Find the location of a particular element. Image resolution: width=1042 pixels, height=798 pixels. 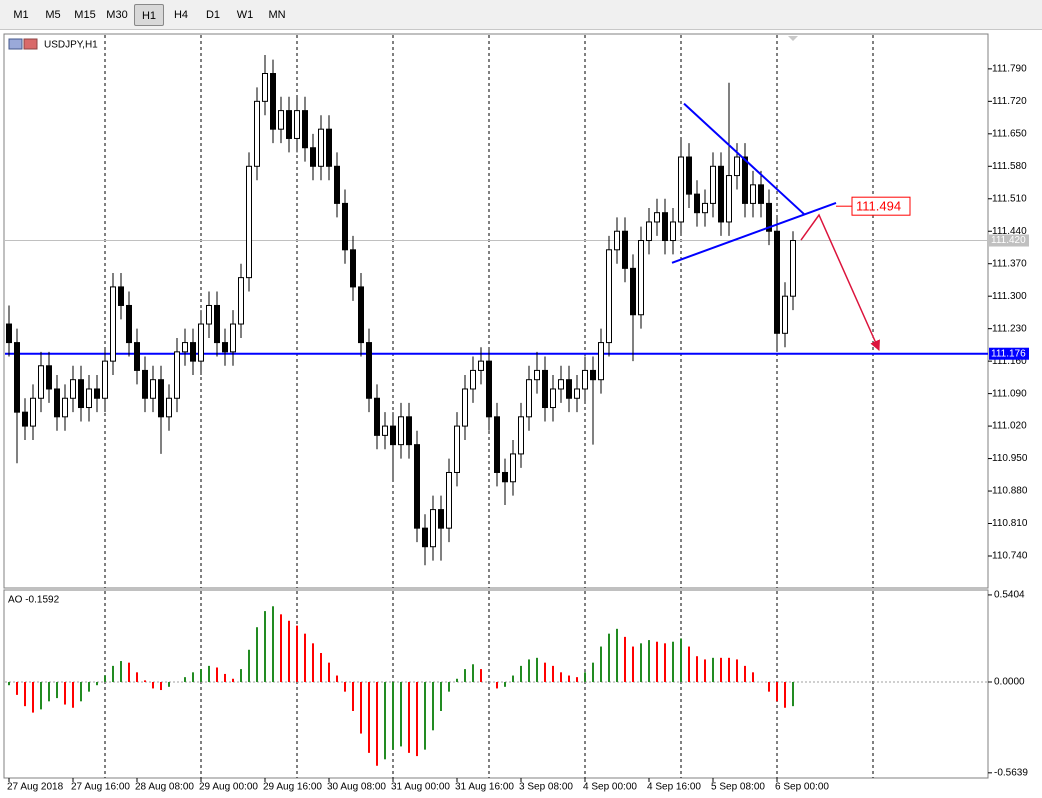

symbol-icon is located at coordinates (15, 44).